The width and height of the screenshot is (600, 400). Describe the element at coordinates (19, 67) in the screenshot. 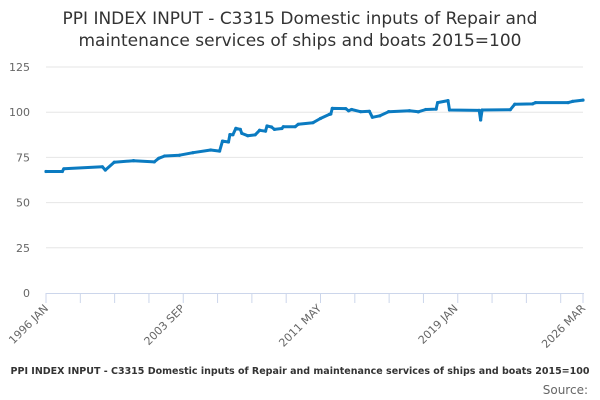

I see `y-tick-label: 125` at that location.